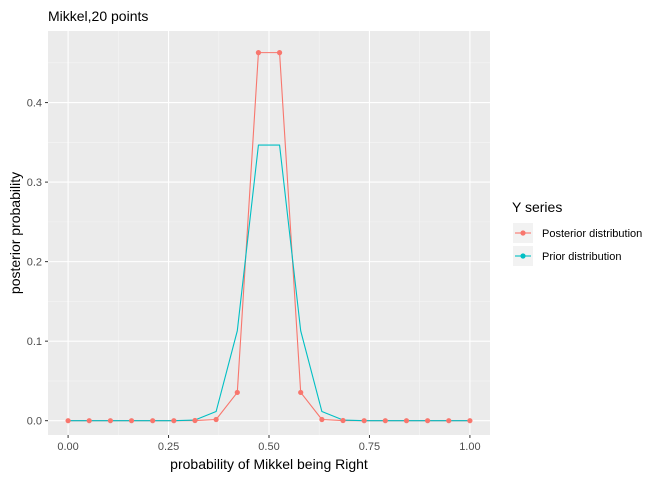 Image resolution: width=672 pixels, height=480 pixels. I want to click on x-tick-label: 0.00, so click(67, 447).